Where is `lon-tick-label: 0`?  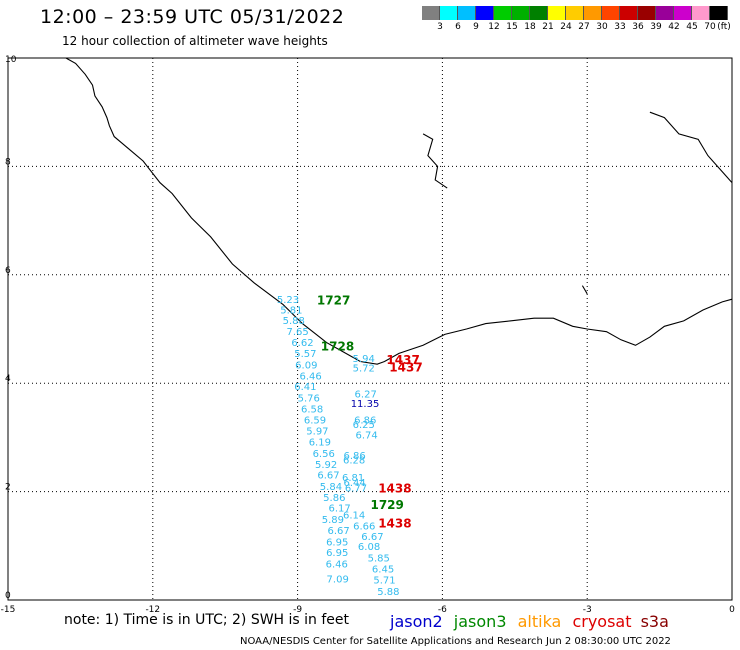
lon-tick-label: 0 is located at coordinates (732, 610).